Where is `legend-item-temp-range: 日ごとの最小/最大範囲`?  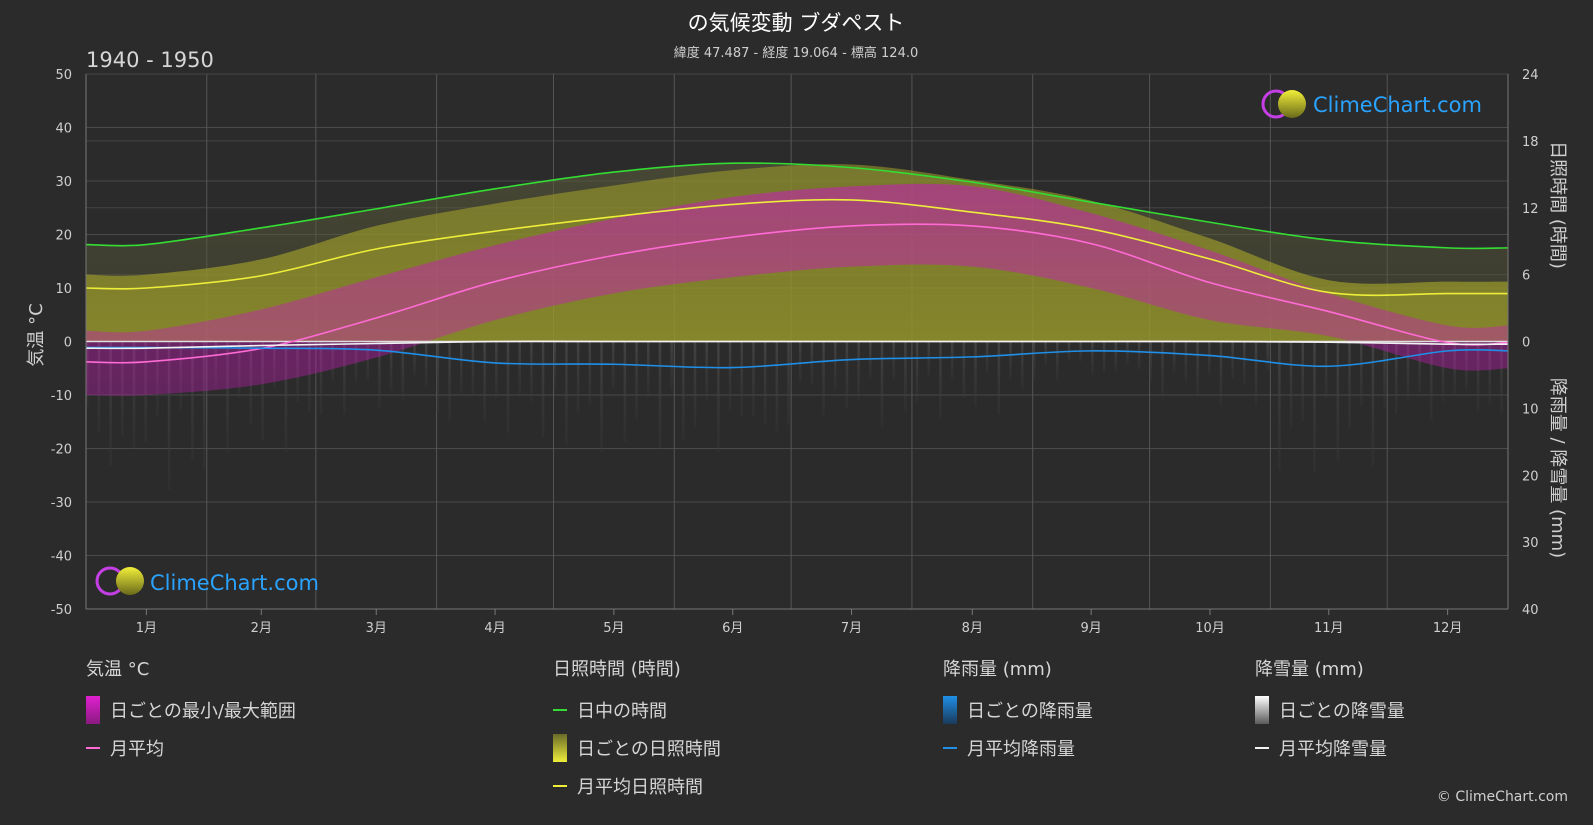
legend-item-temp-range: 日ごとの最小/最大範囲 is located at coordinates (191, 710).